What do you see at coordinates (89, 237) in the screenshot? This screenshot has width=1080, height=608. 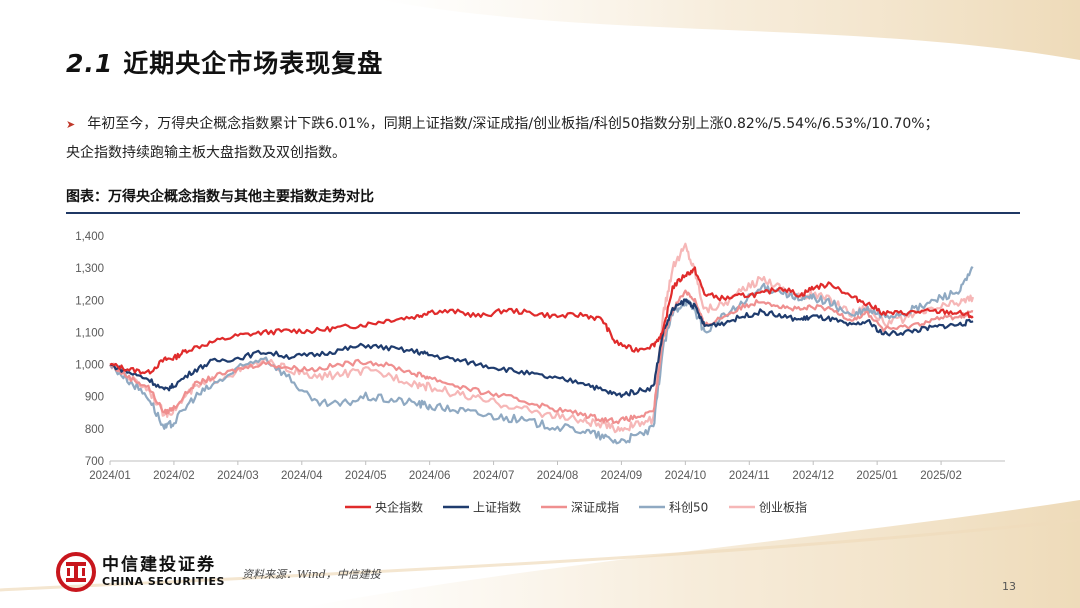 I see `y-tick-label: 1,400` at bounding box center [89, 237].